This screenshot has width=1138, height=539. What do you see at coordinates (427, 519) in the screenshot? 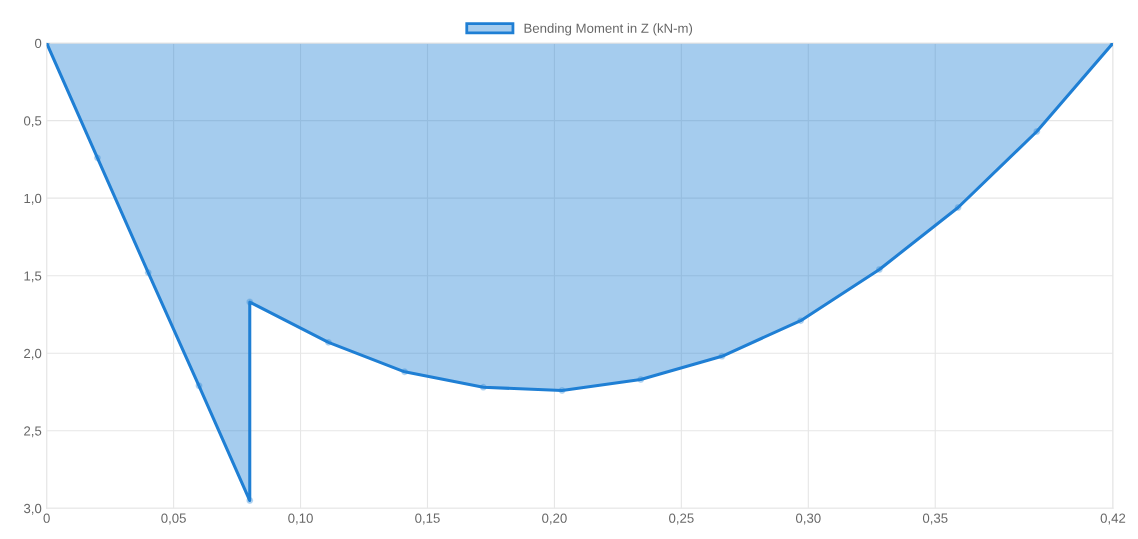
I see `x-tick-label: 0,15` at bounding box center [427, 519].